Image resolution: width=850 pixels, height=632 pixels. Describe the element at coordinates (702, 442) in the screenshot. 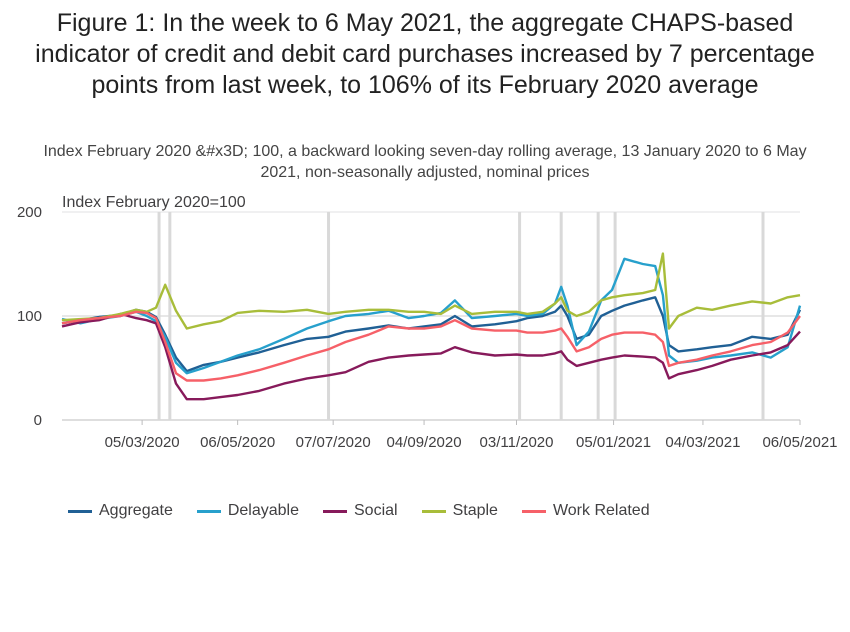

I see `x-tick-label: 04/03/2021` at that location.